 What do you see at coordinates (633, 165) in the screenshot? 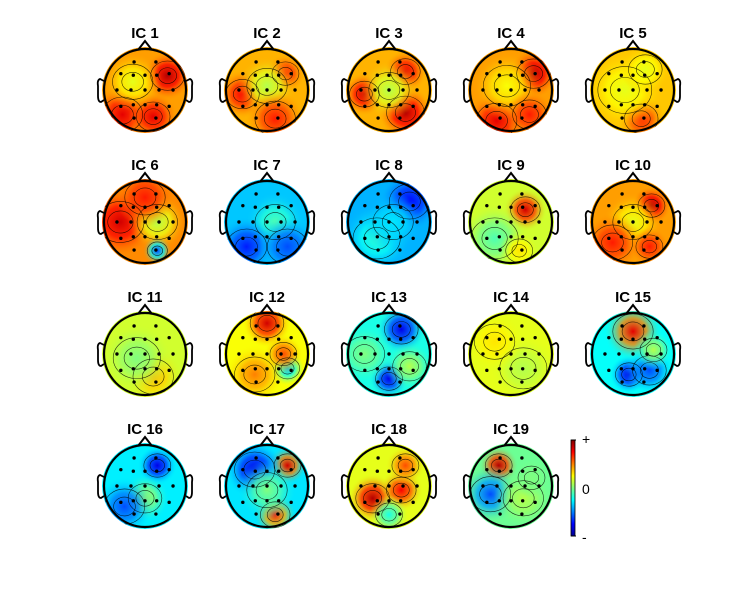
I see `topoplot-title: IC 10` at bounding box center [633, 165].